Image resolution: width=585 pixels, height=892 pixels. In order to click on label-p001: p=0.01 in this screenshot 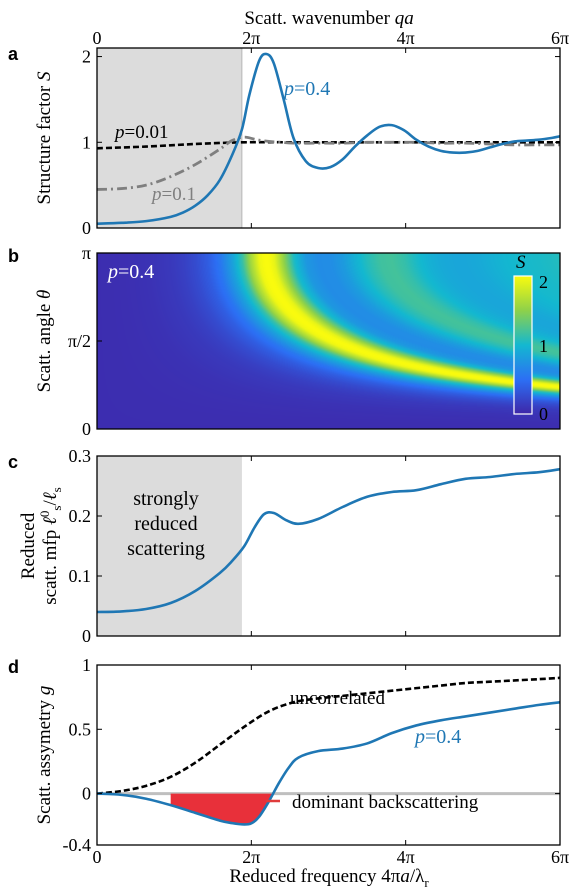, I will do `click(140, 132)`.